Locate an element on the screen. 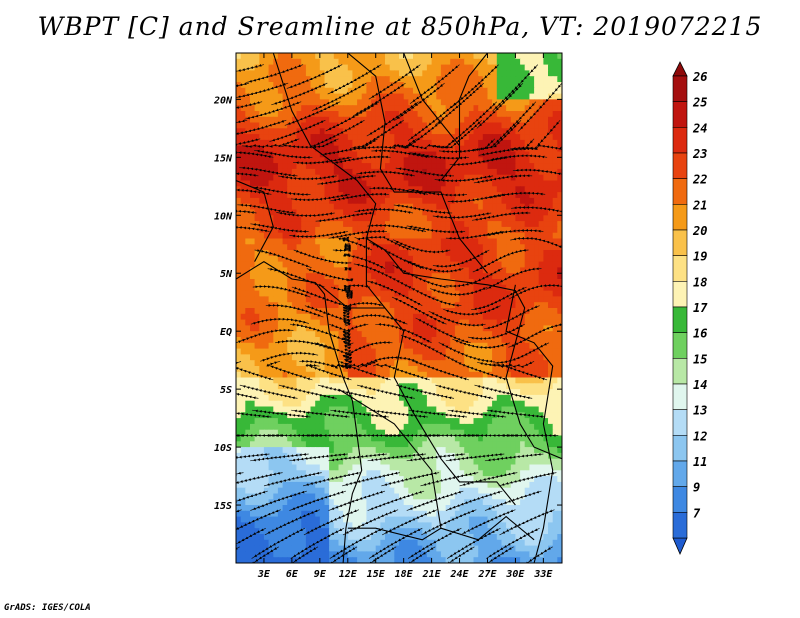  lon-tick-label: 3E is located at coordinates (264, 574).